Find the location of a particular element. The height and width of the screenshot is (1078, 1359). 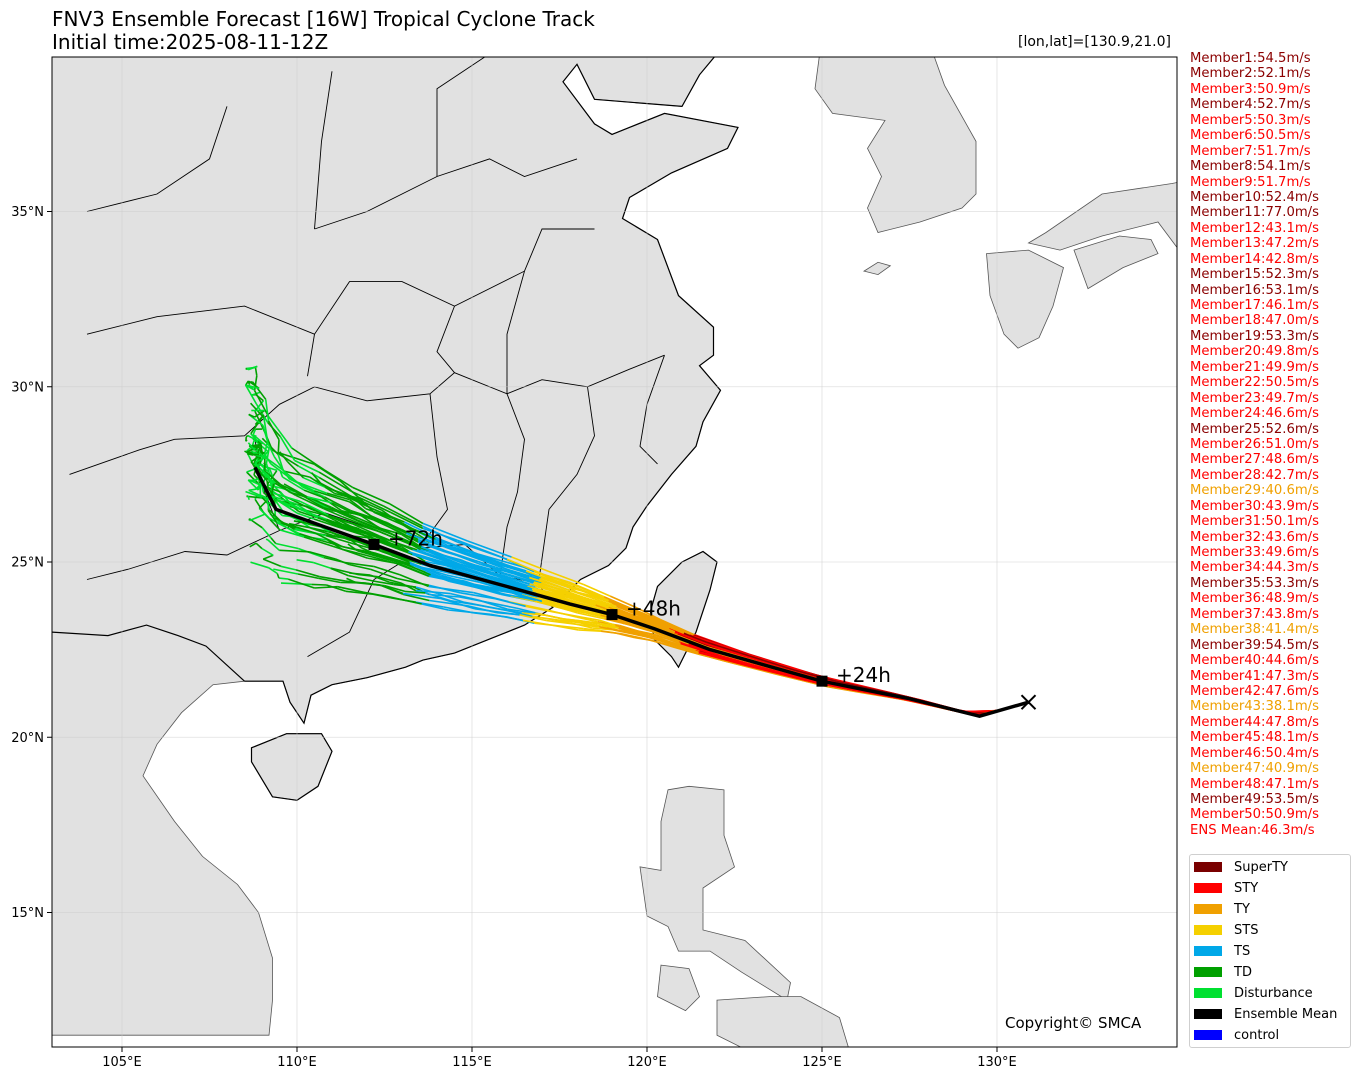

ensemble-mean-track: +24h +48h +72h is located at coordinates (645, 592).